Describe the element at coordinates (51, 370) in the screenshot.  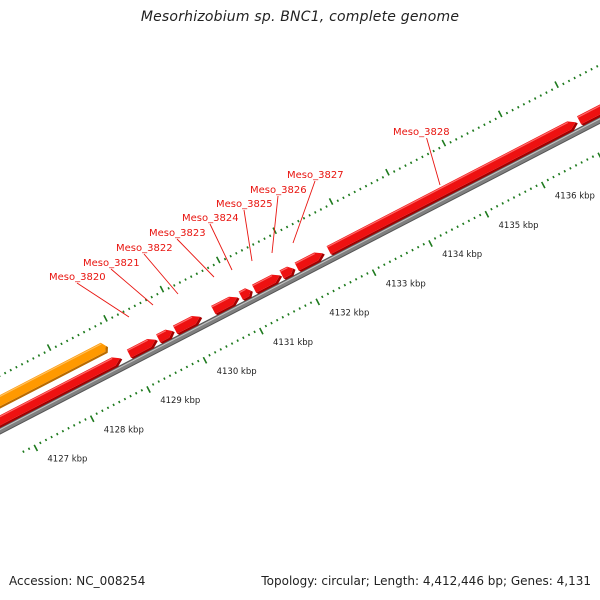
I see `orange-feature-highlight` at that location.